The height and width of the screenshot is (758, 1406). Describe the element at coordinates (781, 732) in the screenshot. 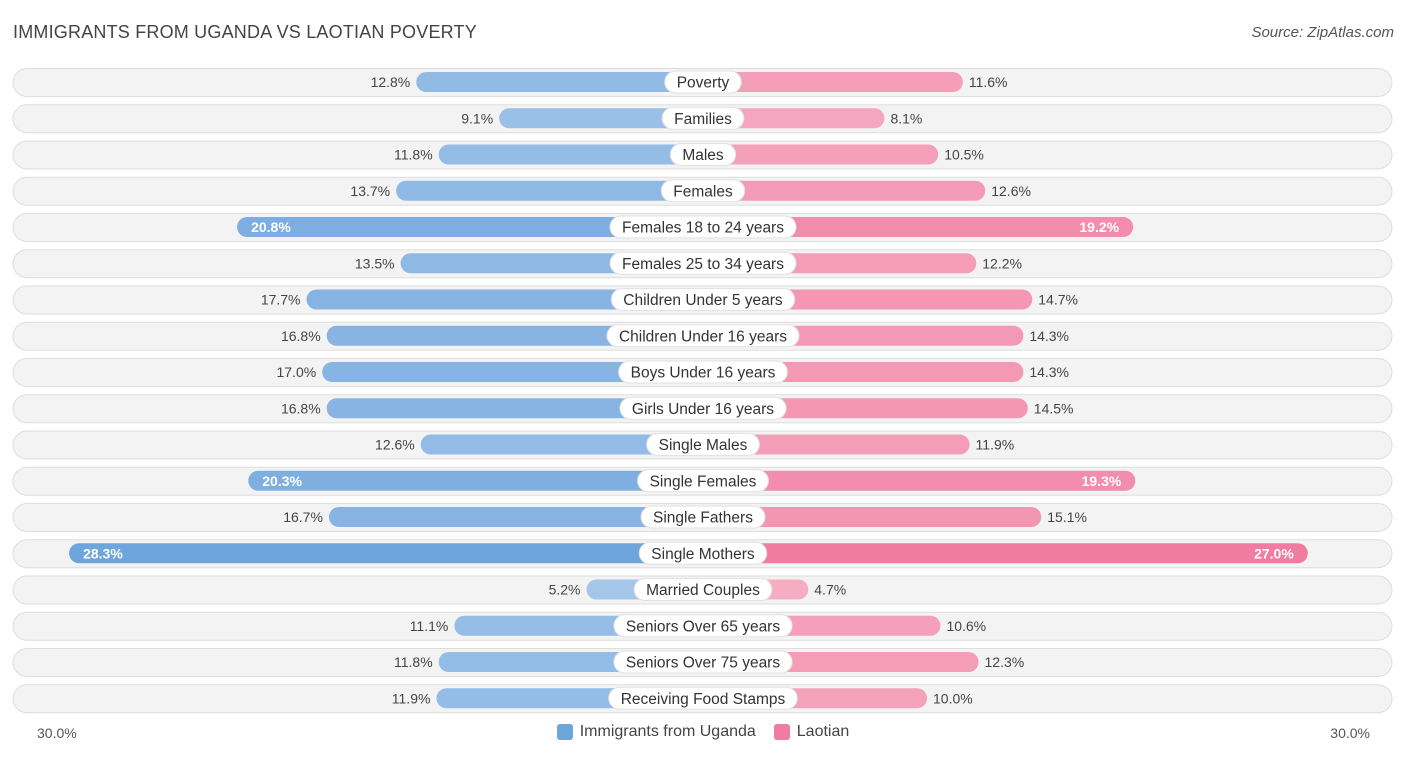

I see `legend-swatch-laotian` at that location.